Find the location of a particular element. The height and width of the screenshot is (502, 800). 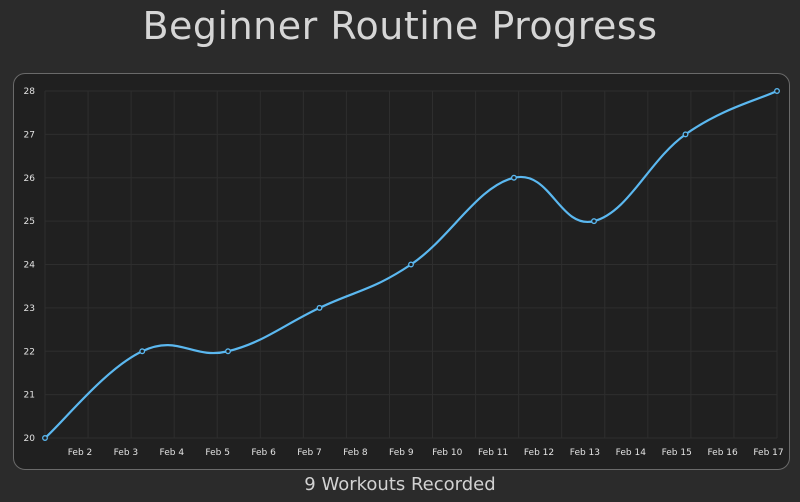

y-tick-label: 27 is located at coordinates (29, 135).